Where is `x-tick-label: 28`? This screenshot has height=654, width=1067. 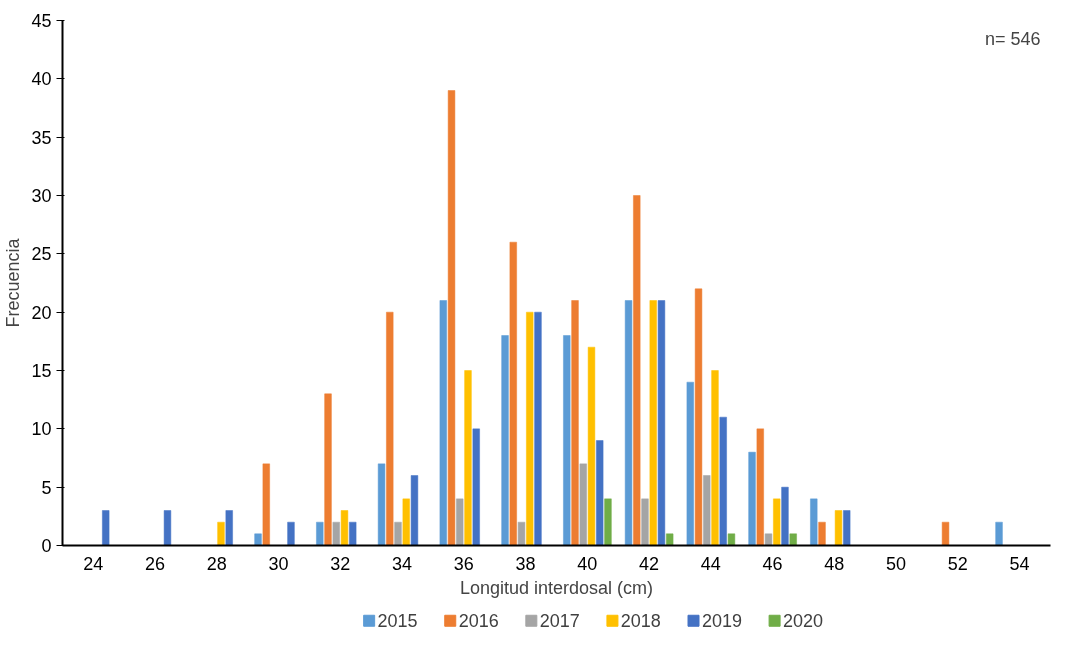
x-tick-label: 28 is located at coordinates (216, 563).